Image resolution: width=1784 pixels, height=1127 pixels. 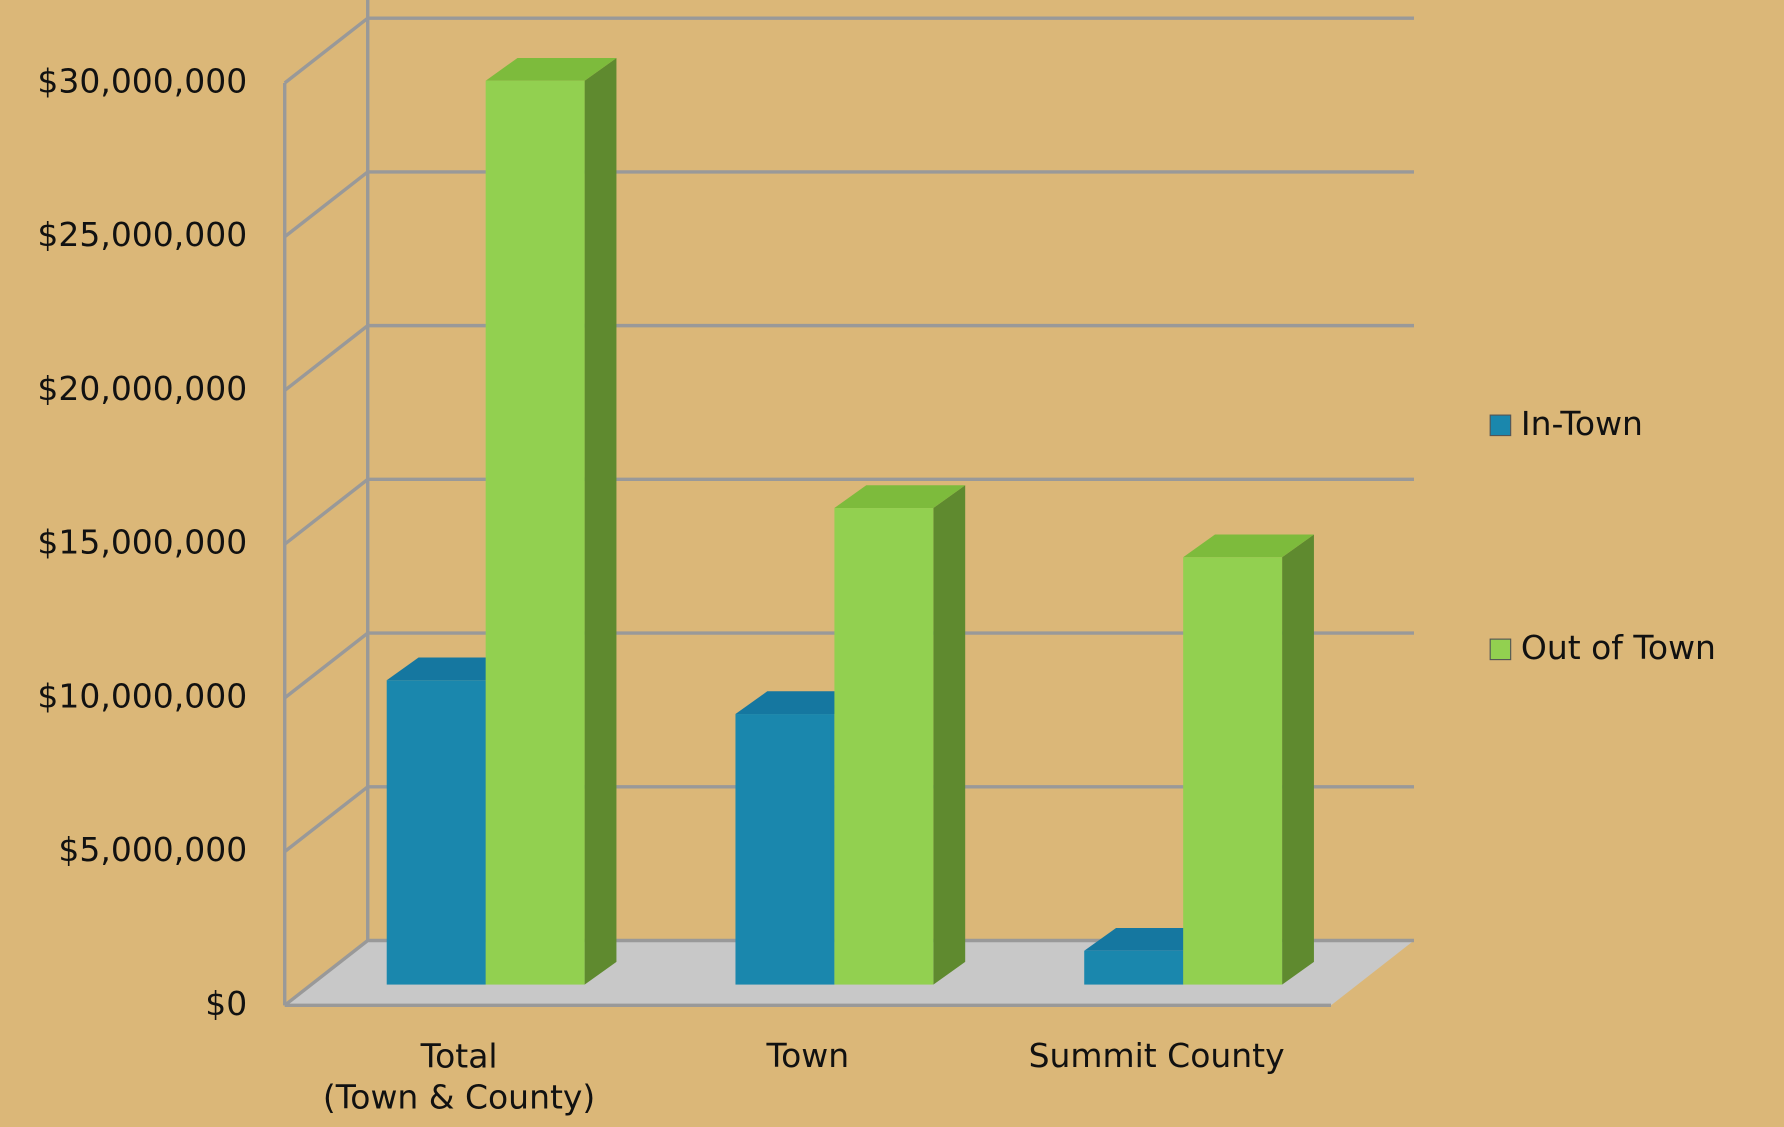 What do you see at coordinates (1618, 647) in the screenshot?
I see `legend-label: Out of Town` at bounding box center [1618, 647].